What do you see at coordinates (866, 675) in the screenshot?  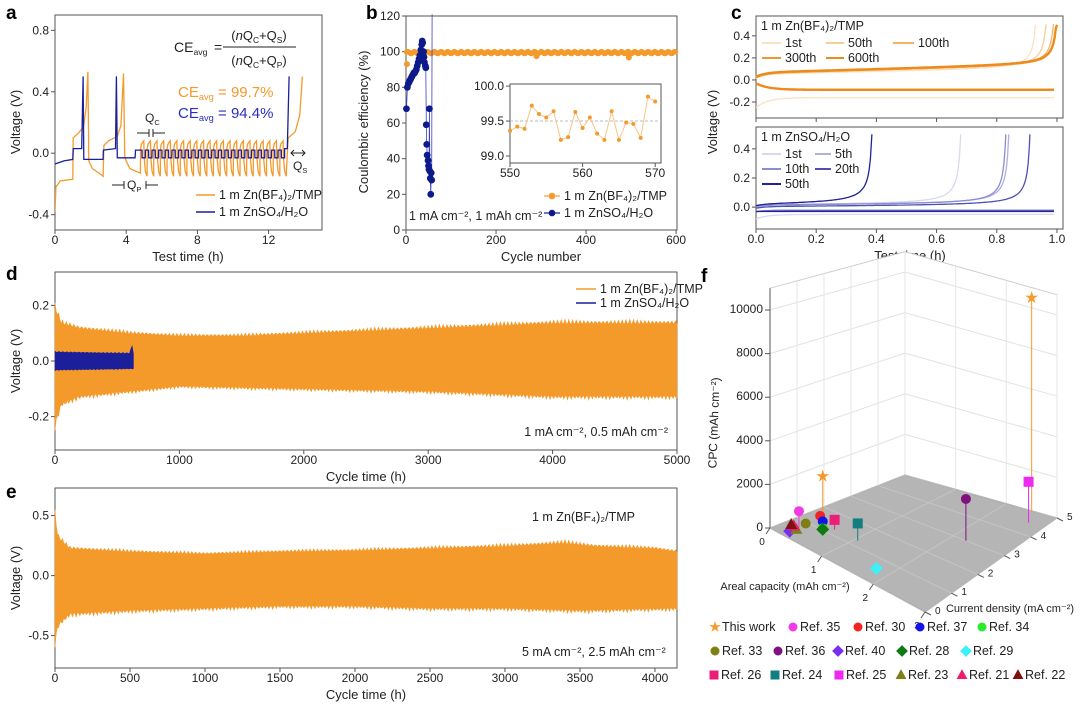 I see `legend-label: Ref. 25` at bounding box center [866, 675].